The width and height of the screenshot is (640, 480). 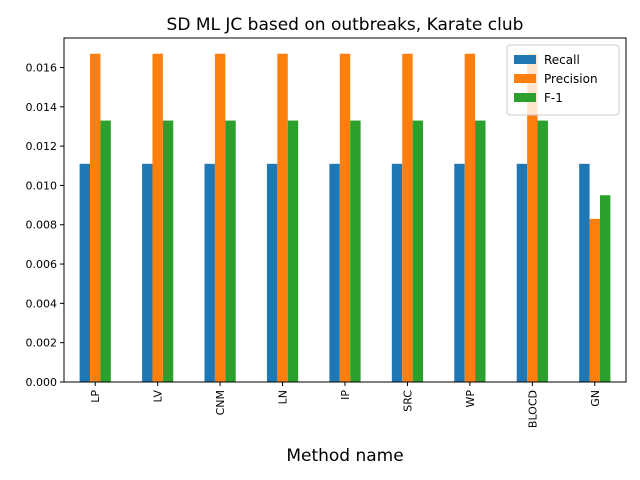 What do you see at coordinates (418, 251) in the screenshot?
I see `bar-f-1-src` at bounding box center [418, 251].